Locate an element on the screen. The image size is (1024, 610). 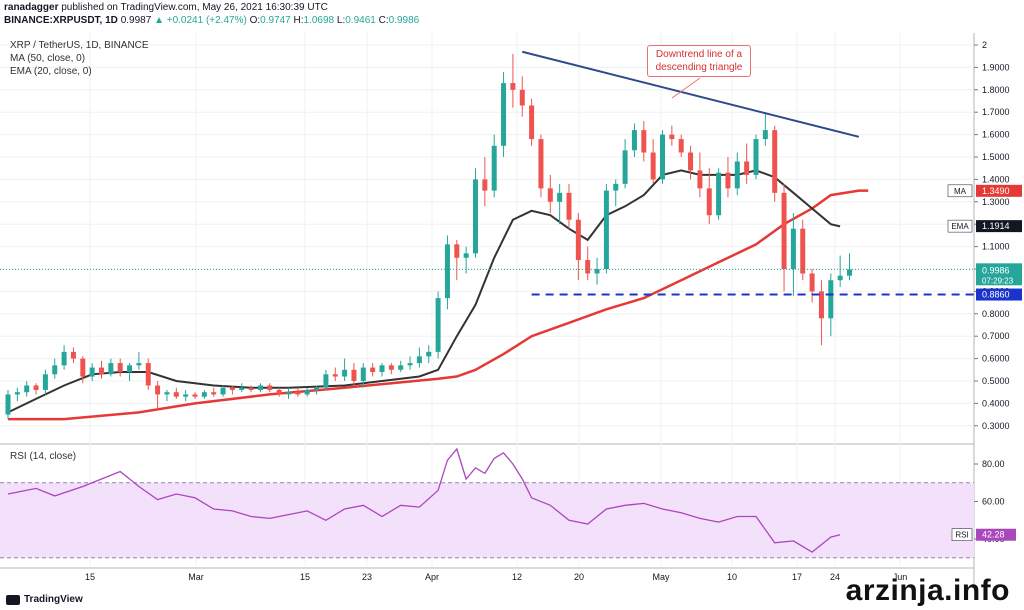
high-label: H: is located at coordinates (298, 20).